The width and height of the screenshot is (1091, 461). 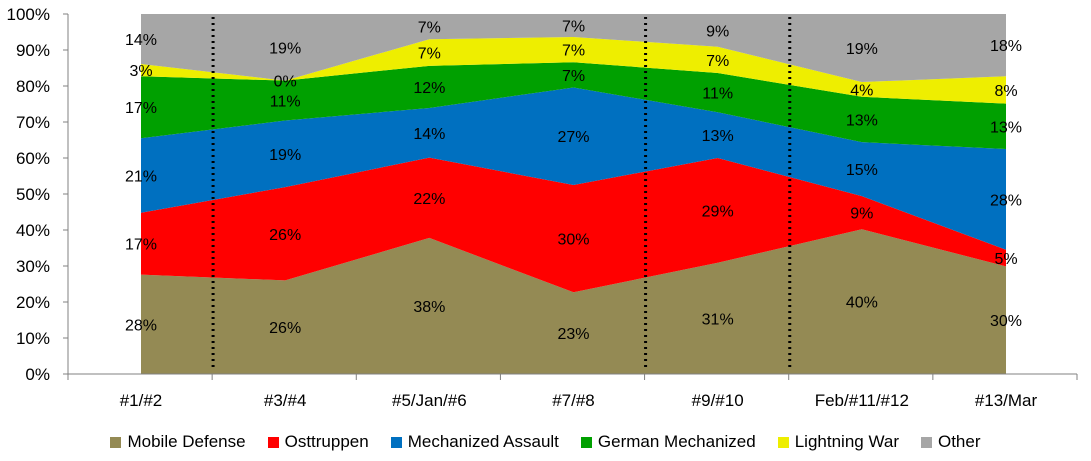 What do you see at coordinates (862, 303) in the screenshot?
I see `data-label: 40%` at bounding box center [862, 303].